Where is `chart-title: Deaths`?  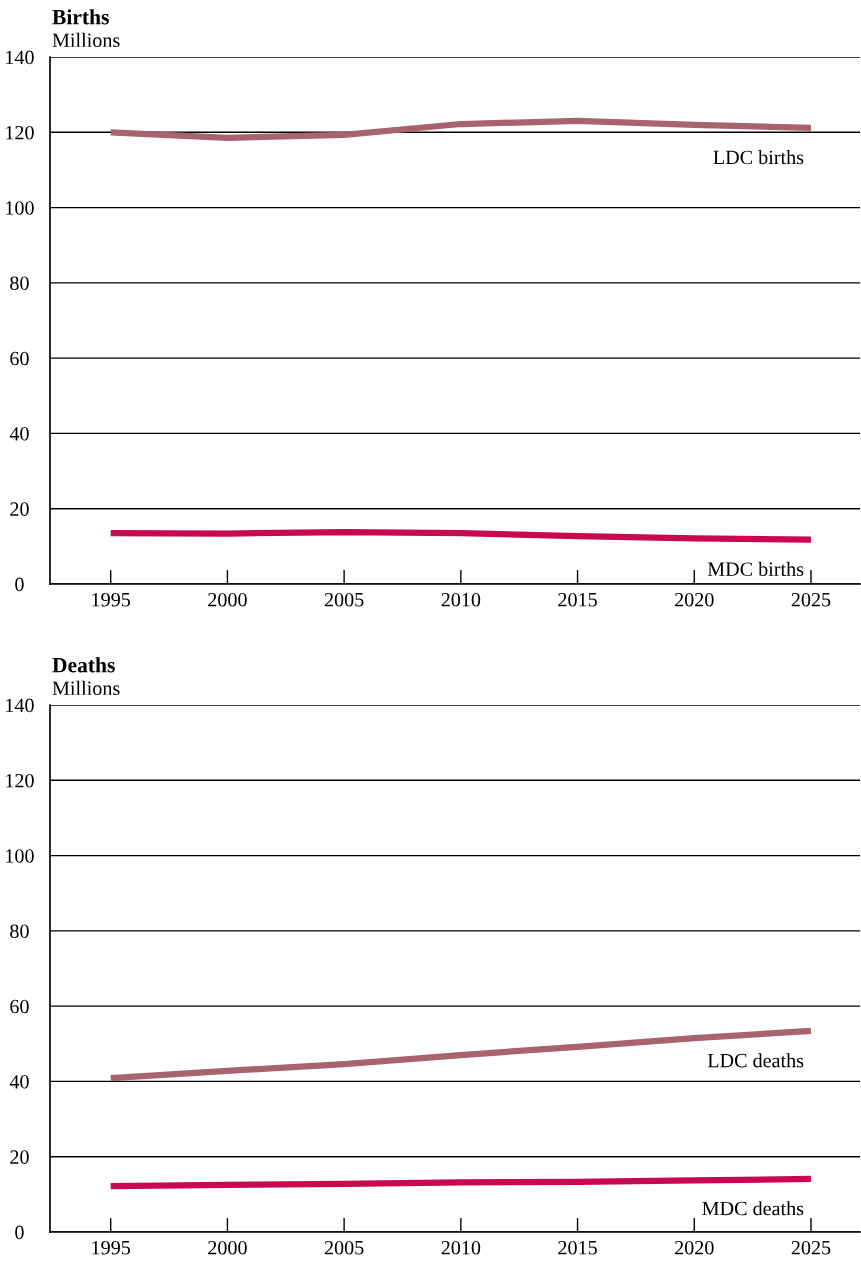 chart-title: Deaths is located at coordinates (83, 665).